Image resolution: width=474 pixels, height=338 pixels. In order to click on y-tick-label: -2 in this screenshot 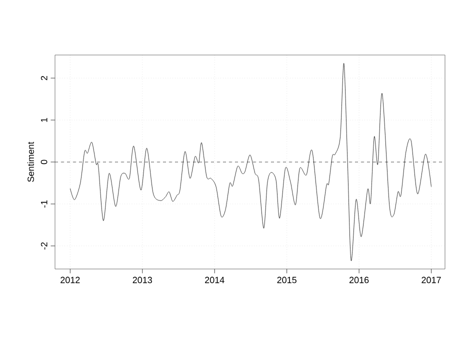, I will do `click(44, 246)`.